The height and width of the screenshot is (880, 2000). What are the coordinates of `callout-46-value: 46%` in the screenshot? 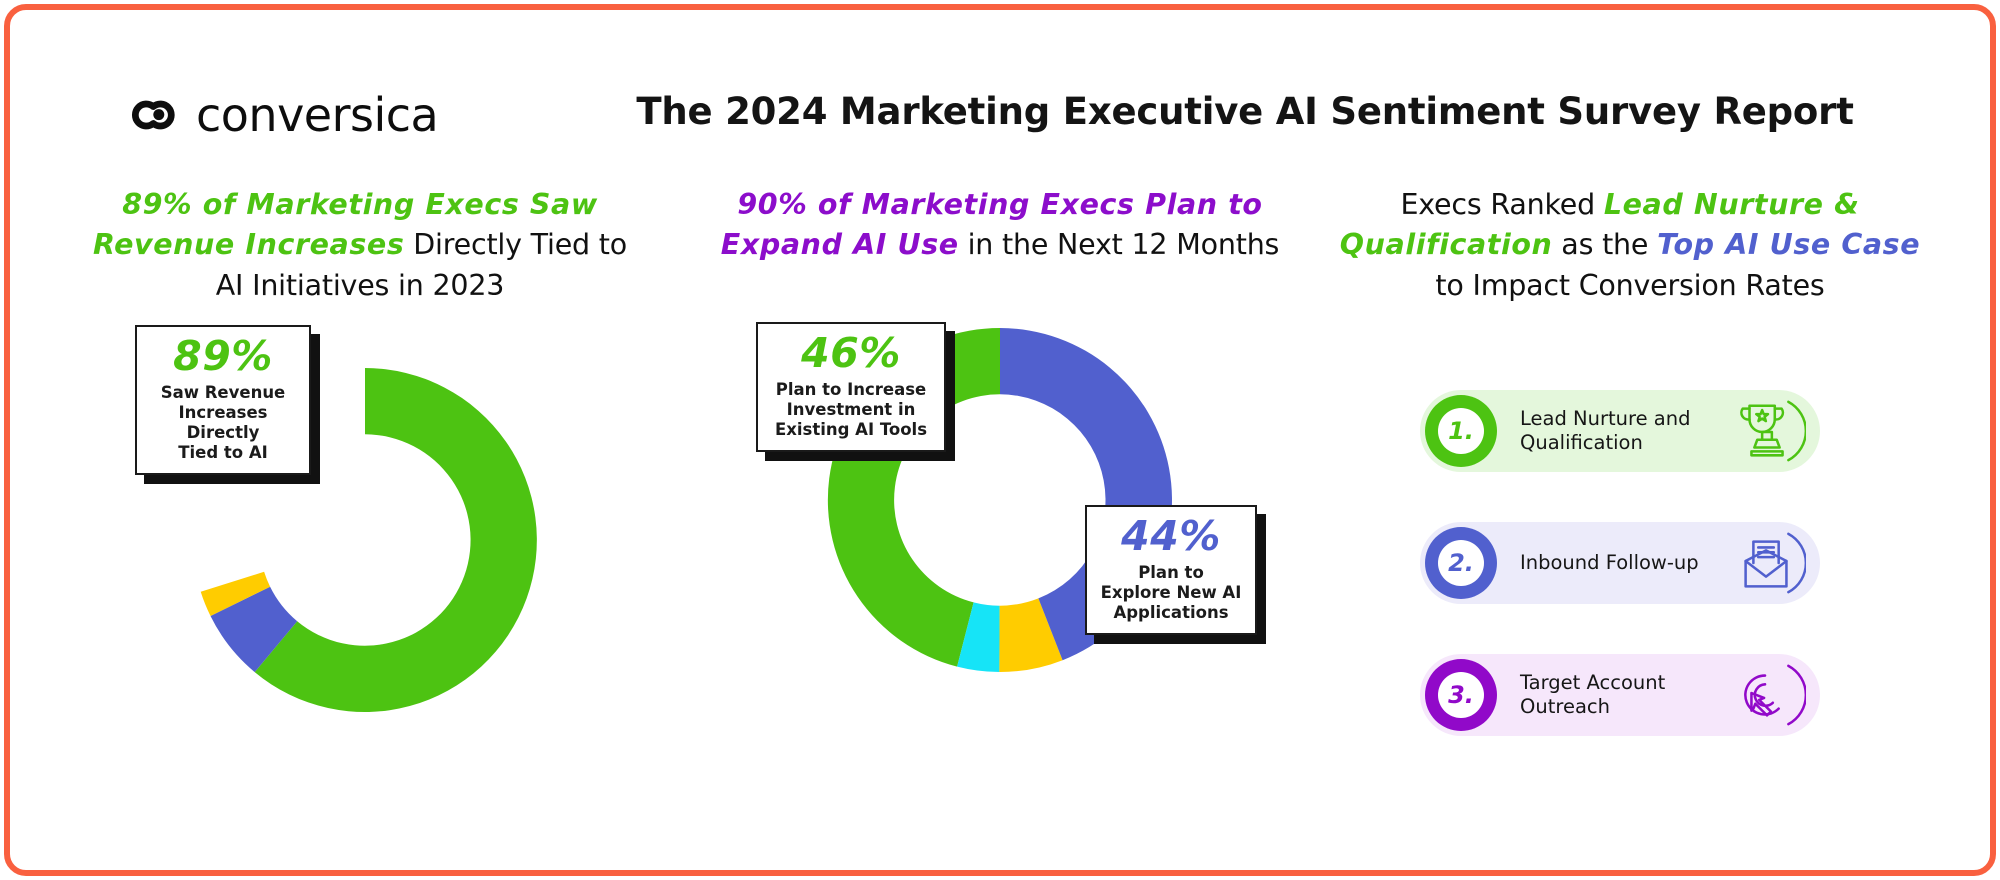 It's located at (851, 353).